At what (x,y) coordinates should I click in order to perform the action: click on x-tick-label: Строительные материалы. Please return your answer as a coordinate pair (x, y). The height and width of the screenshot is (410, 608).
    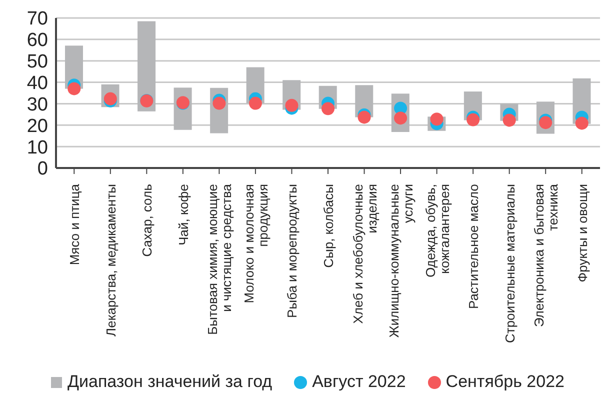
    Looking at the image, I should click on (510, 263).